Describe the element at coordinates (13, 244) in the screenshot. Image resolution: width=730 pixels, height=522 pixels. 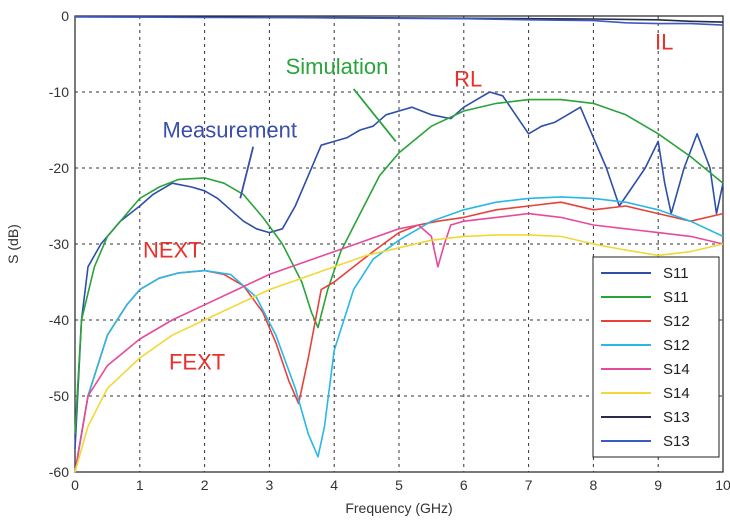
I see `y-axis-label: S (dB)` at that location.